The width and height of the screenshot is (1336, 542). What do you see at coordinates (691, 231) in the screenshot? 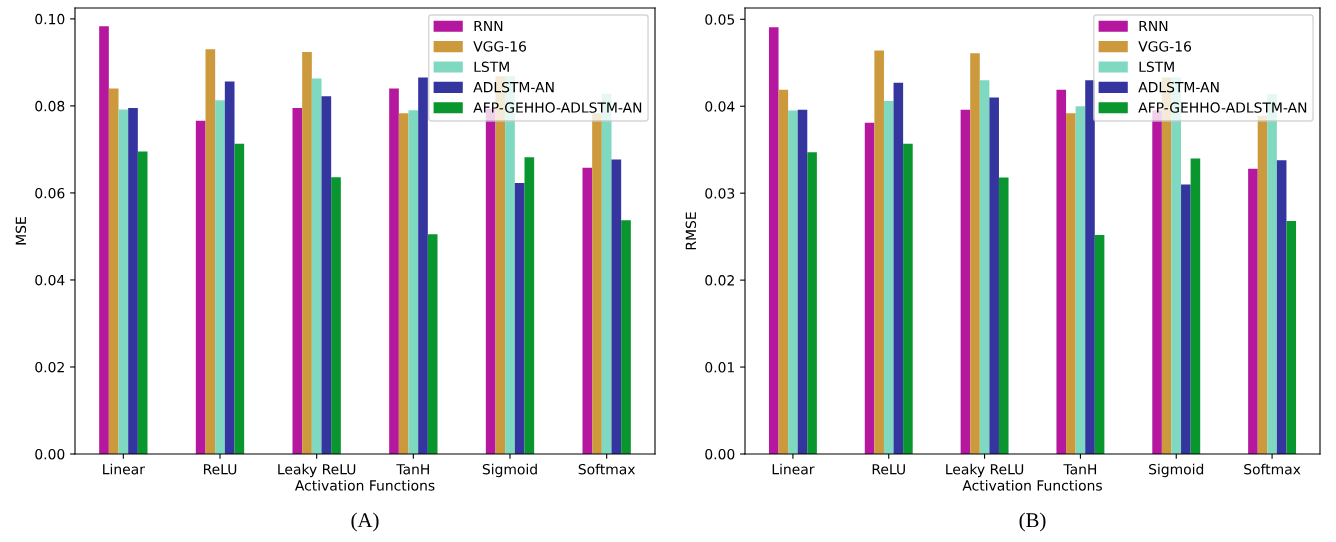
I see `y-axis-title: RMSE` at bounding box center [691, 231].